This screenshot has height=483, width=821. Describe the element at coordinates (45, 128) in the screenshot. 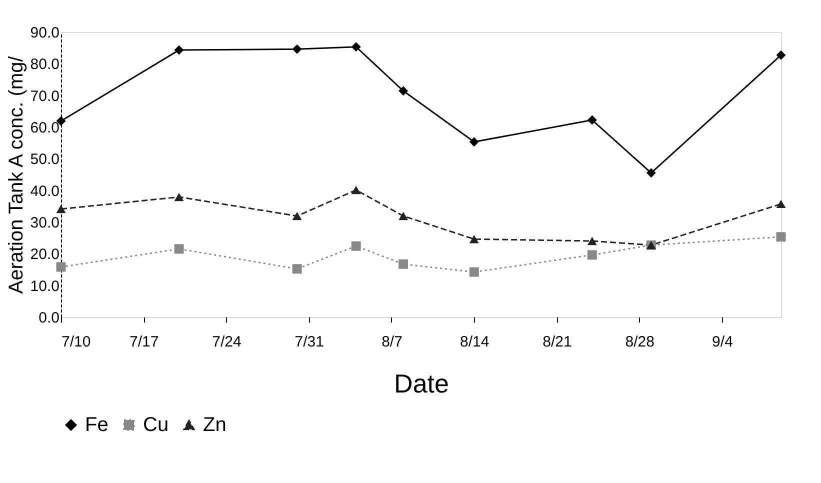

I see `y-tick-label: 60.0` at that location.